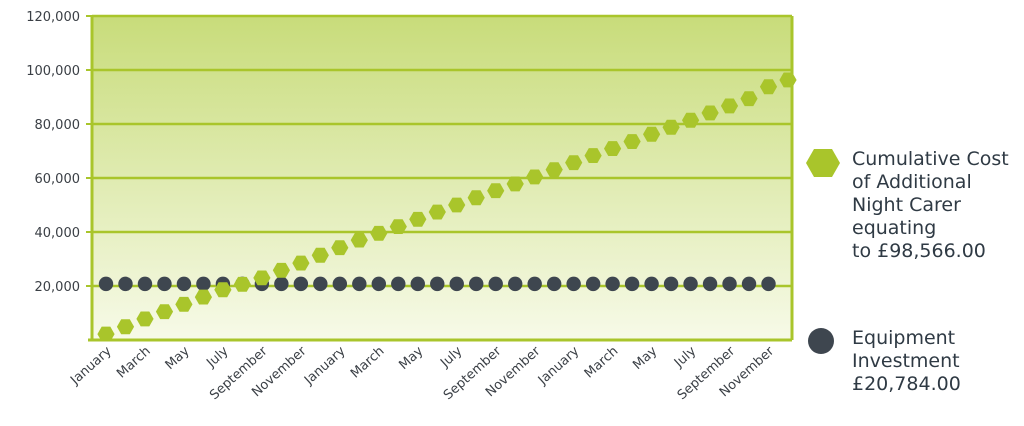  Describe the element at coordinates (59, 152) in the screenshot. I see `y-axis-ticks: 20,000 40,000 60,000 80,000 100,000 120,000` at that location.